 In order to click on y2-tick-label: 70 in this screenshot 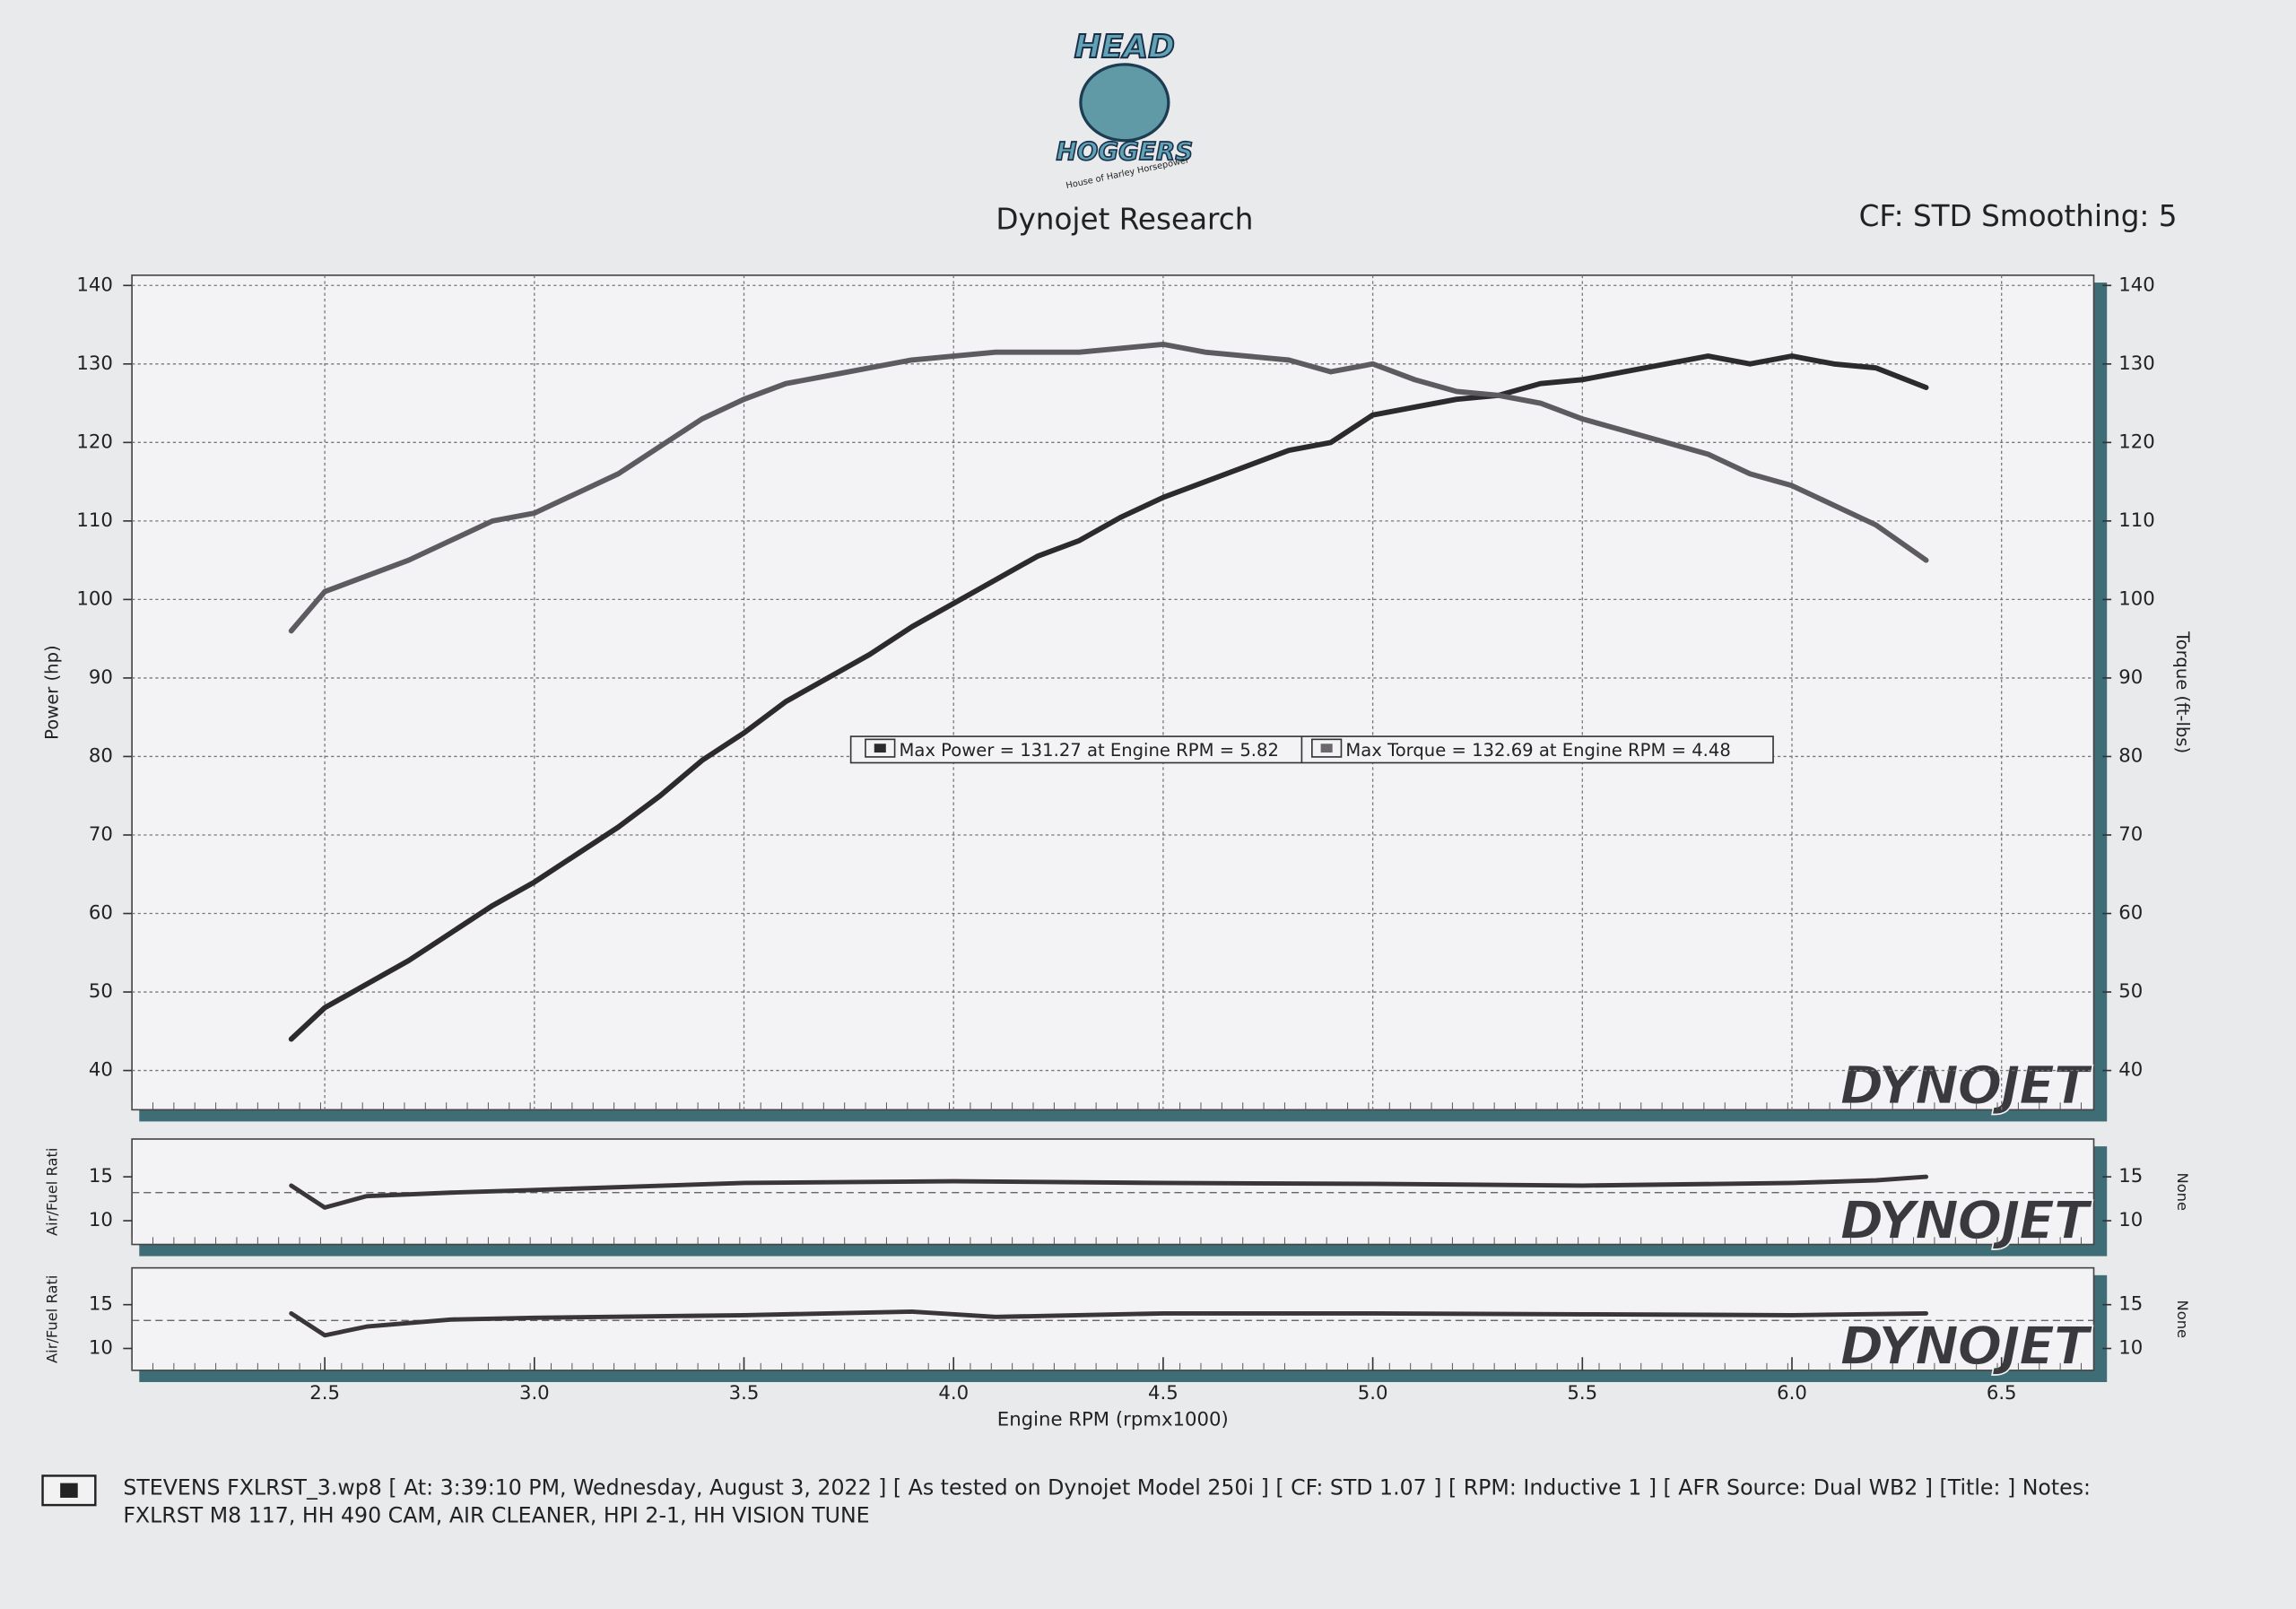, I will do `click(2130, 834)`.